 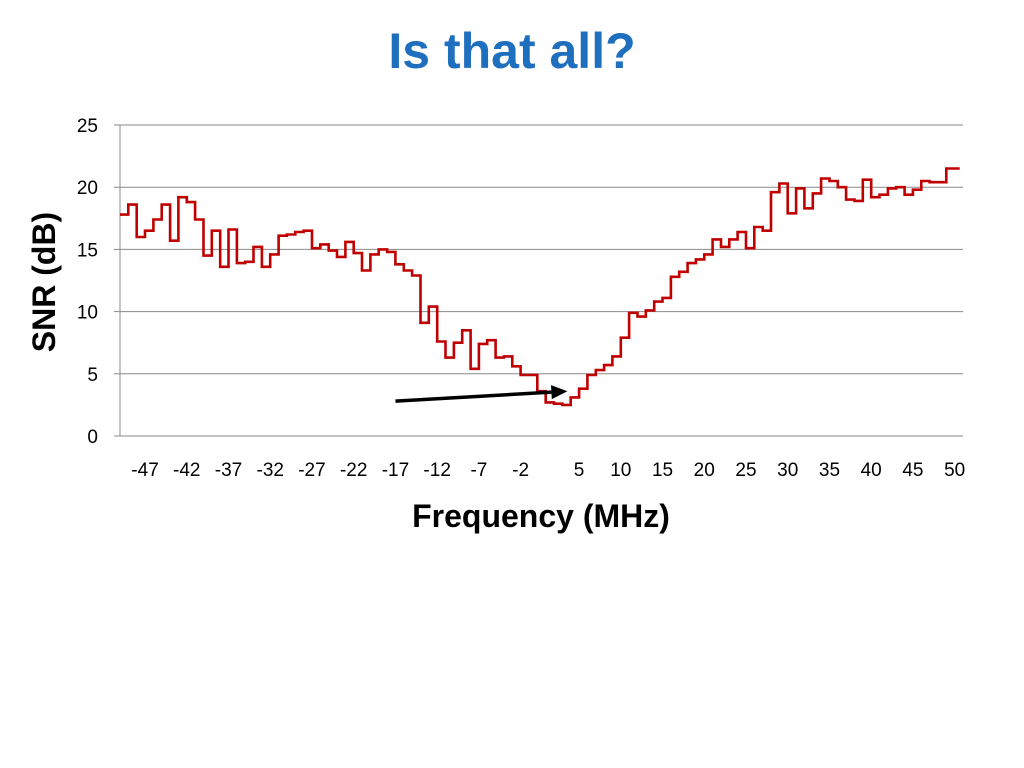 What do you see at coordinates (954, 470) in the screenshot?
I see `x-tick-label: 50` at bounding box center [954, 470].